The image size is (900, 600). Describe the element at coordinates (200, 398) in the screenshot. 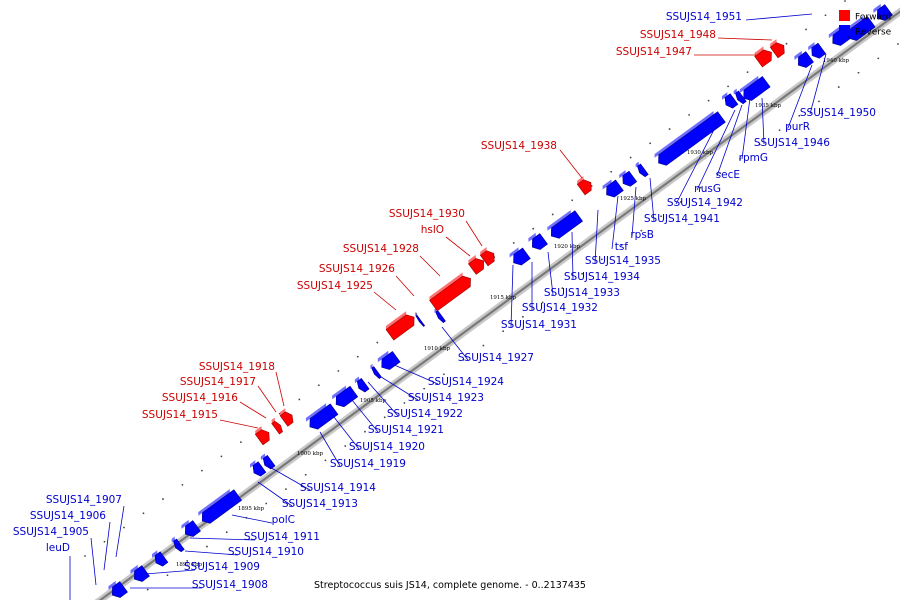

I see `forward-gene-label: SSUJS14_1916` at that location.